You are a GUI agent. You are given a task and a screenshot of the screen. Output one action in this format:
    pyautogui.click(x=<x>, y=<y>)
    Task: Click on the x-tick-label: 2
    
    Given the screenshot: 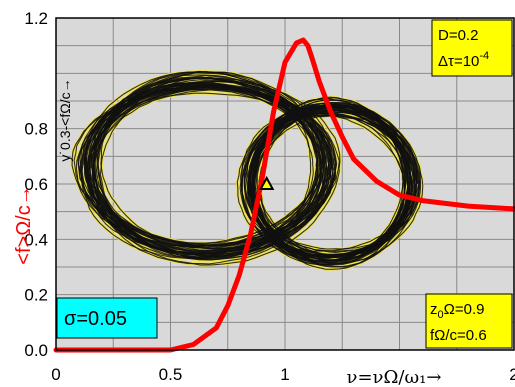 What is the action you would take?
    pyautogui.click(x=512, y=374)
    